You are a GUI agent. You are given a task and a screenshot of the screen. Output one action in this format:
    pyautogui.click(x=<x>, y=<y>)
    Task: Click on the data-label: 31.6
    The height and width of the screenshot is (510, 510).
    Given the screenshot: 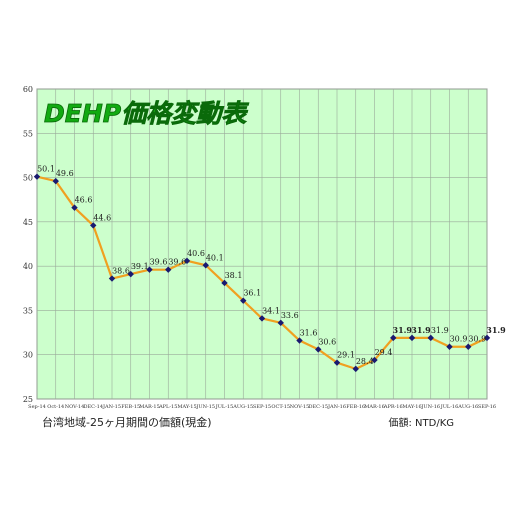 What is the action you would take?
    pyautogui.click(x=309, y=333)
    